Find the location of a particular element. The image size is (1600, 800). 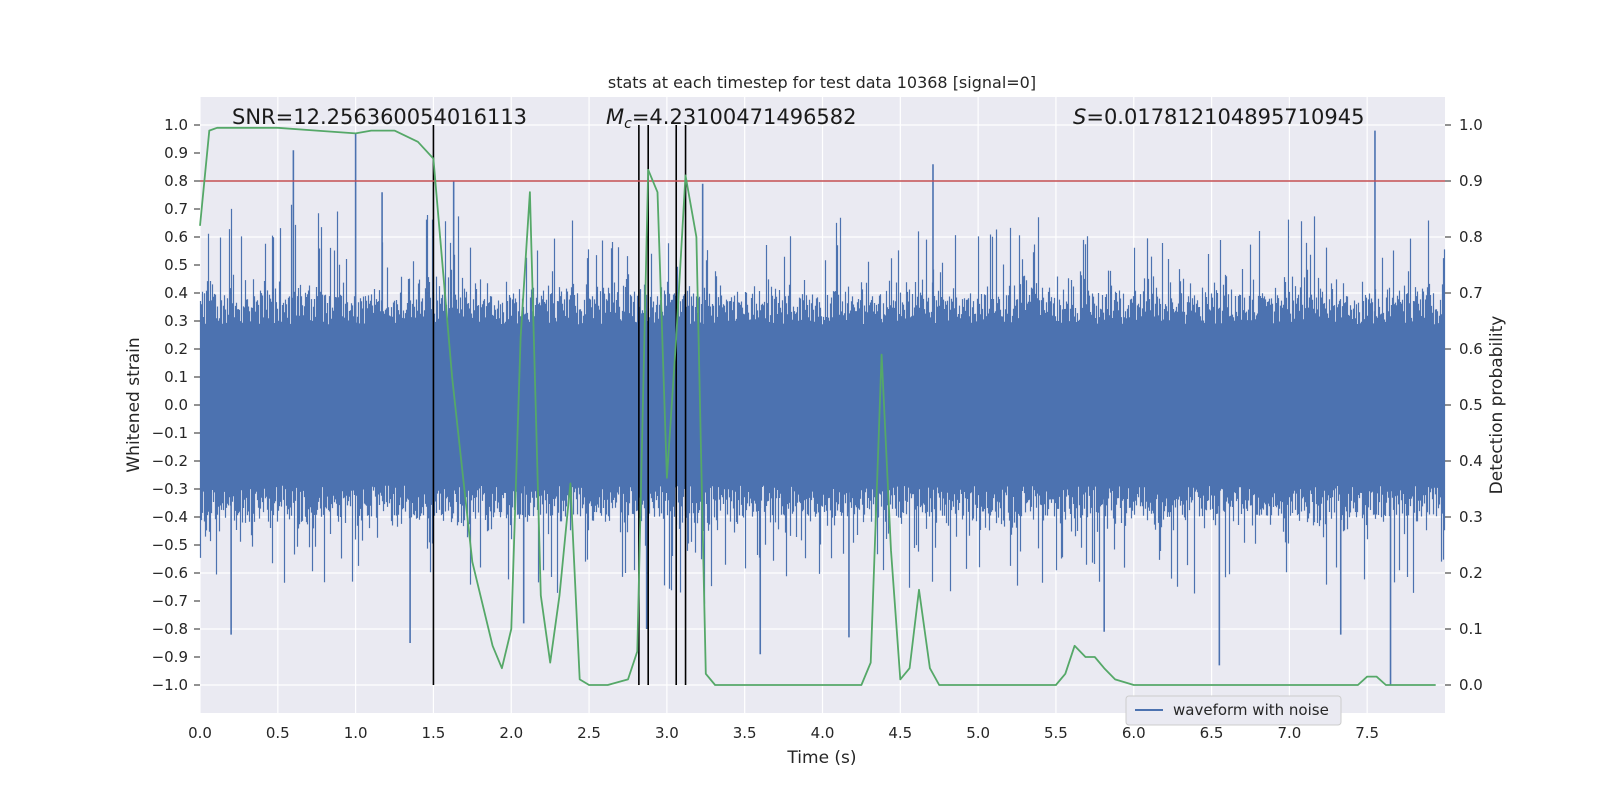

y-tick-label: −0.2 is located at coordinates (170, 461).